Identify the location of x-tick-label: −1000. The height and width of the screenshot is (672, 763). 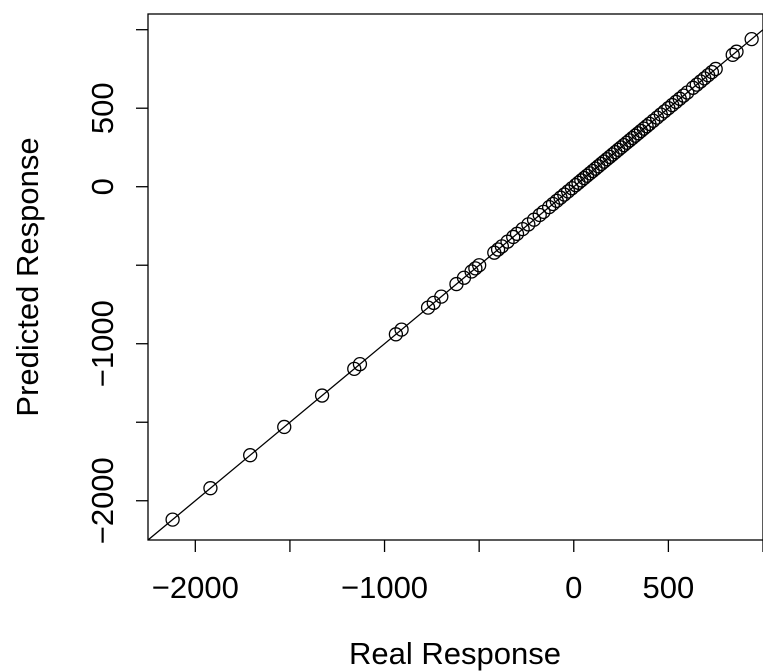
(384, 587).